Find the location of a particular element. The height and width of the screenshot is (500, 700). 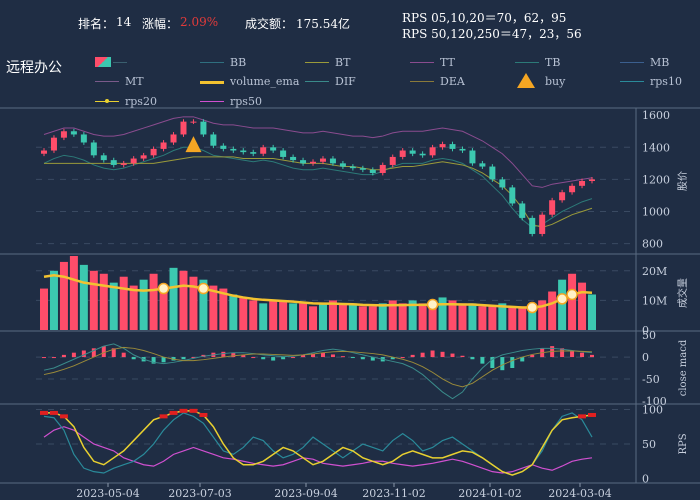

legend-swatch-TB is located at coordinates (527, 62).